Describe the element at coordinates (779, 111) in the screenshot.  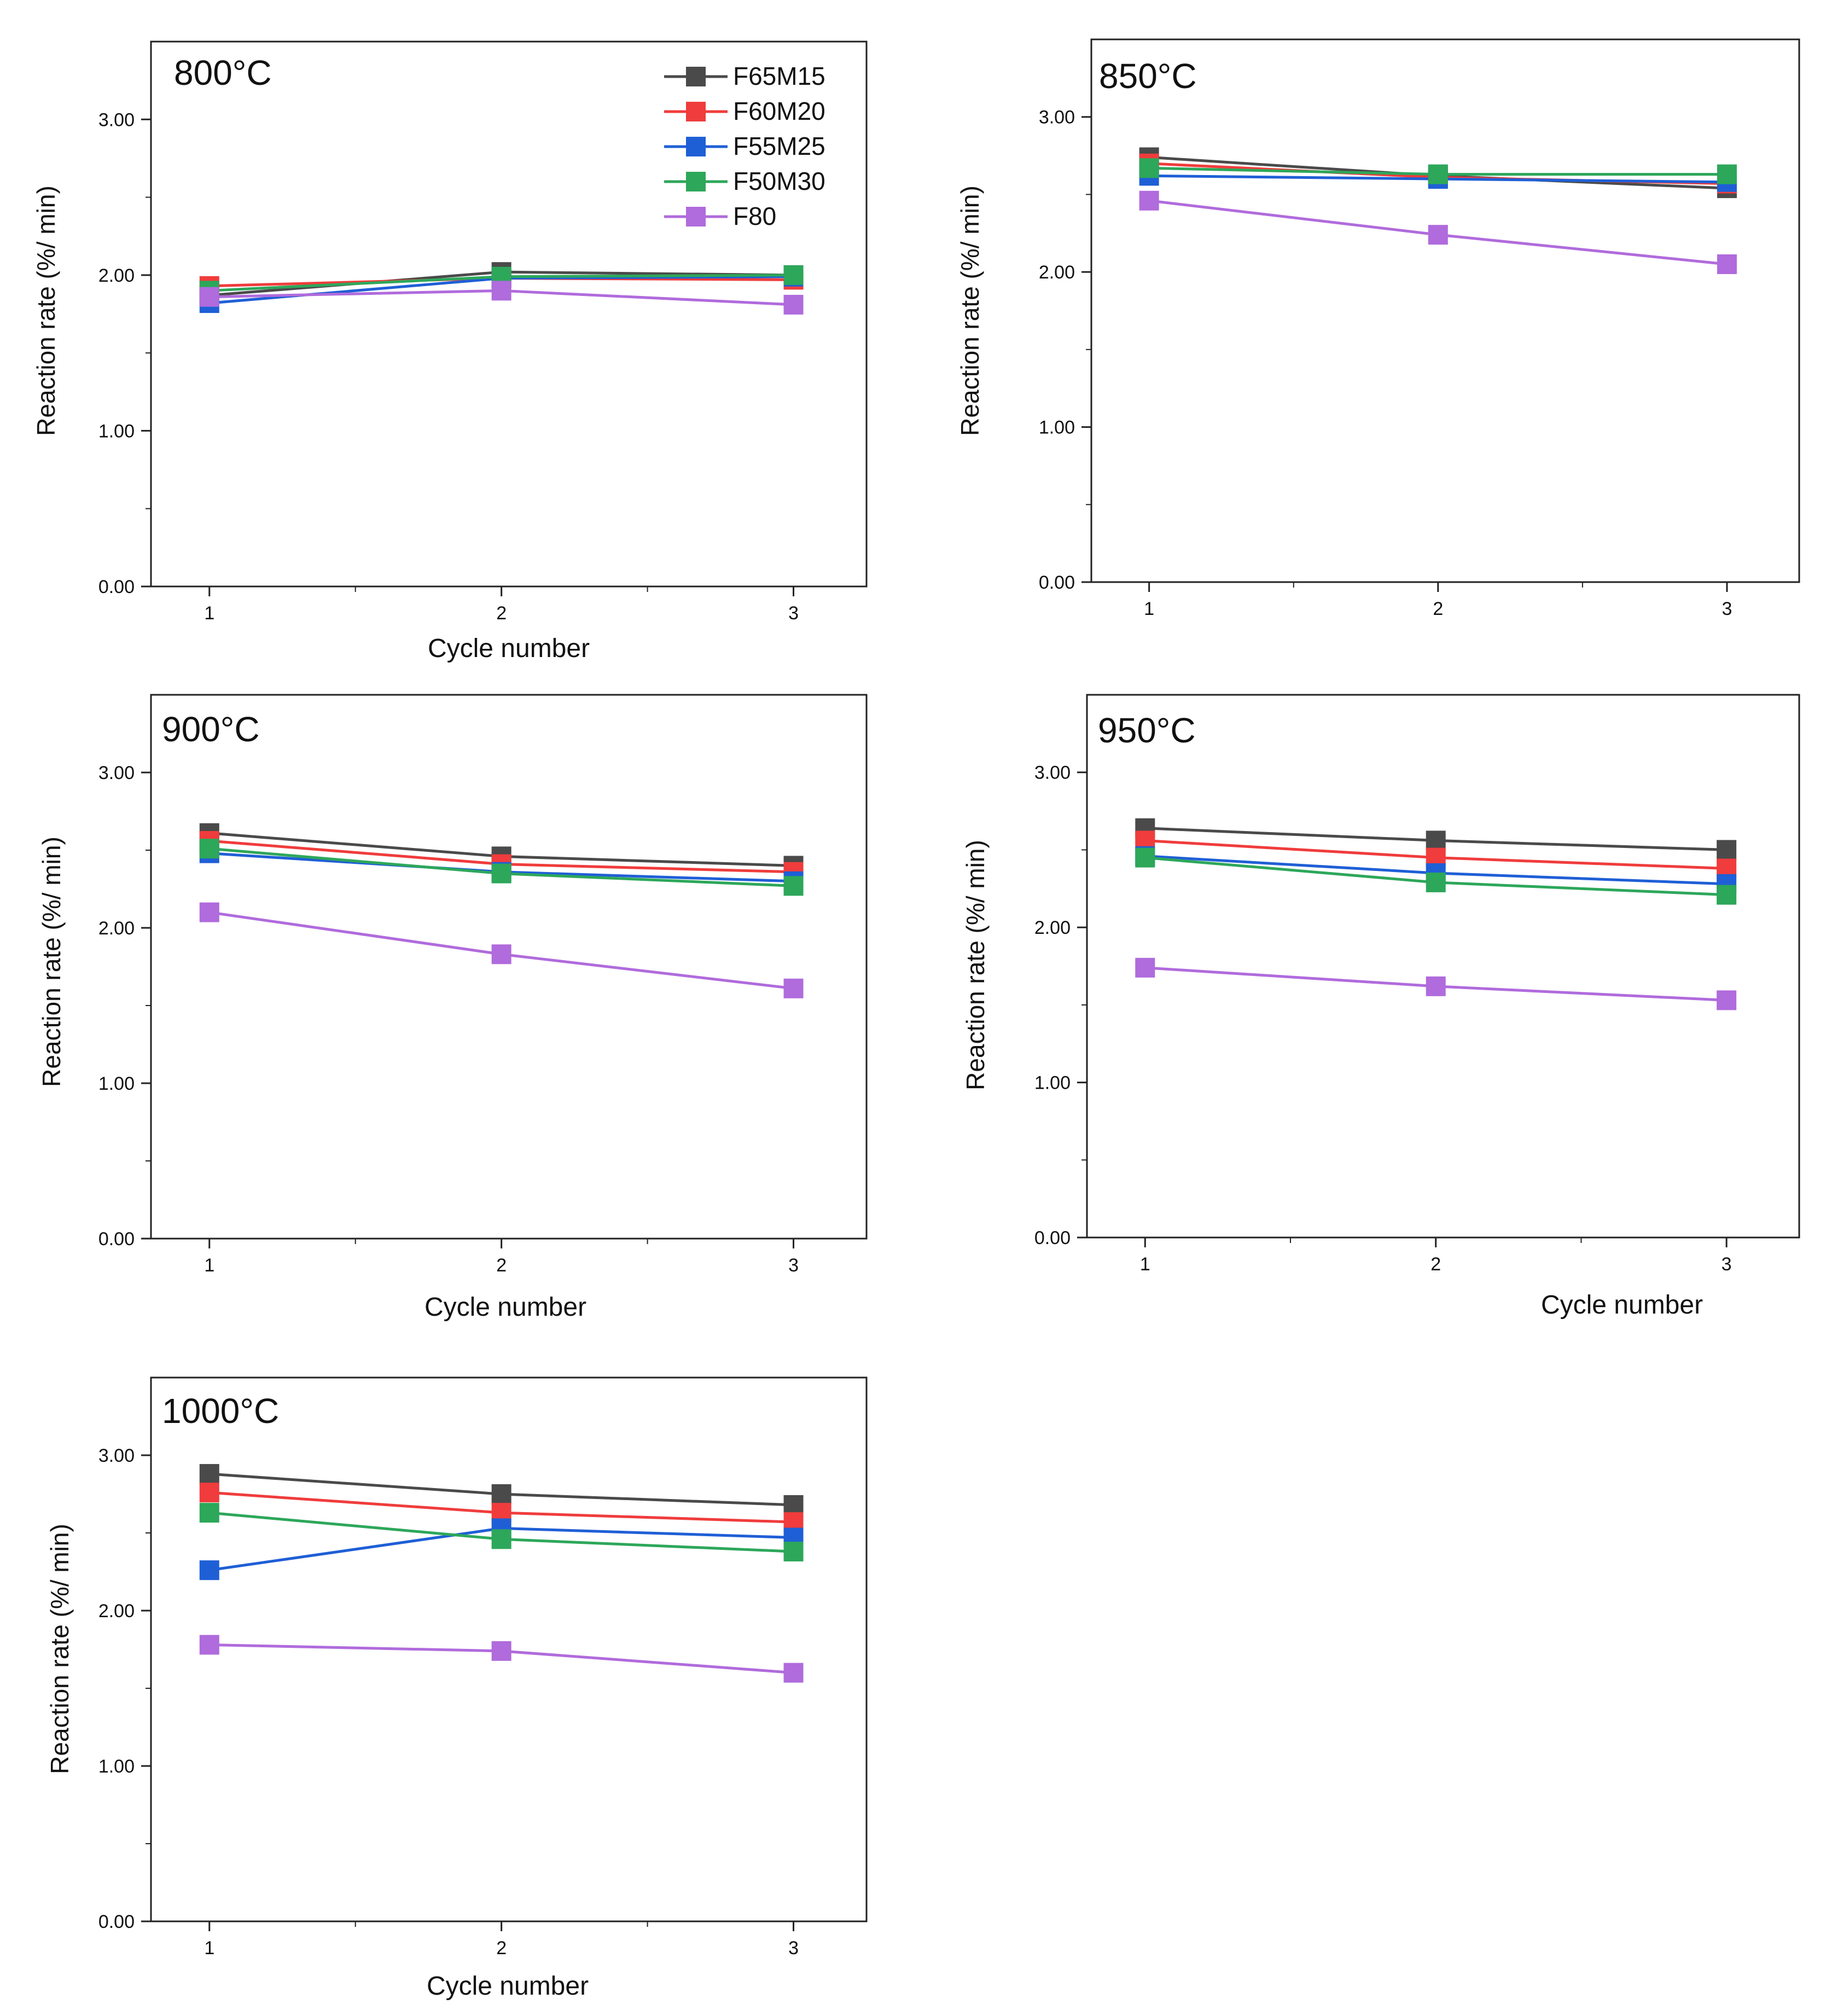
I see `legend-label: F60M20` at that location.